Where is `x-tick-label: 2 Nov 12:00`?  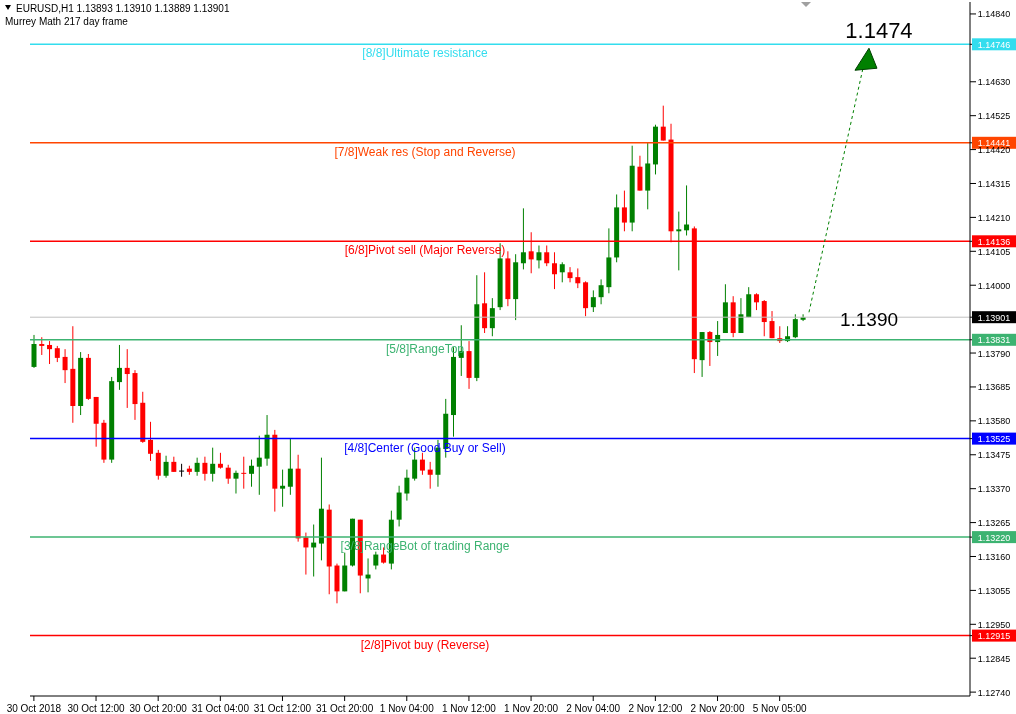 x-tick-label: 2 Nov 12:00 is located at coordinates (655, 708).